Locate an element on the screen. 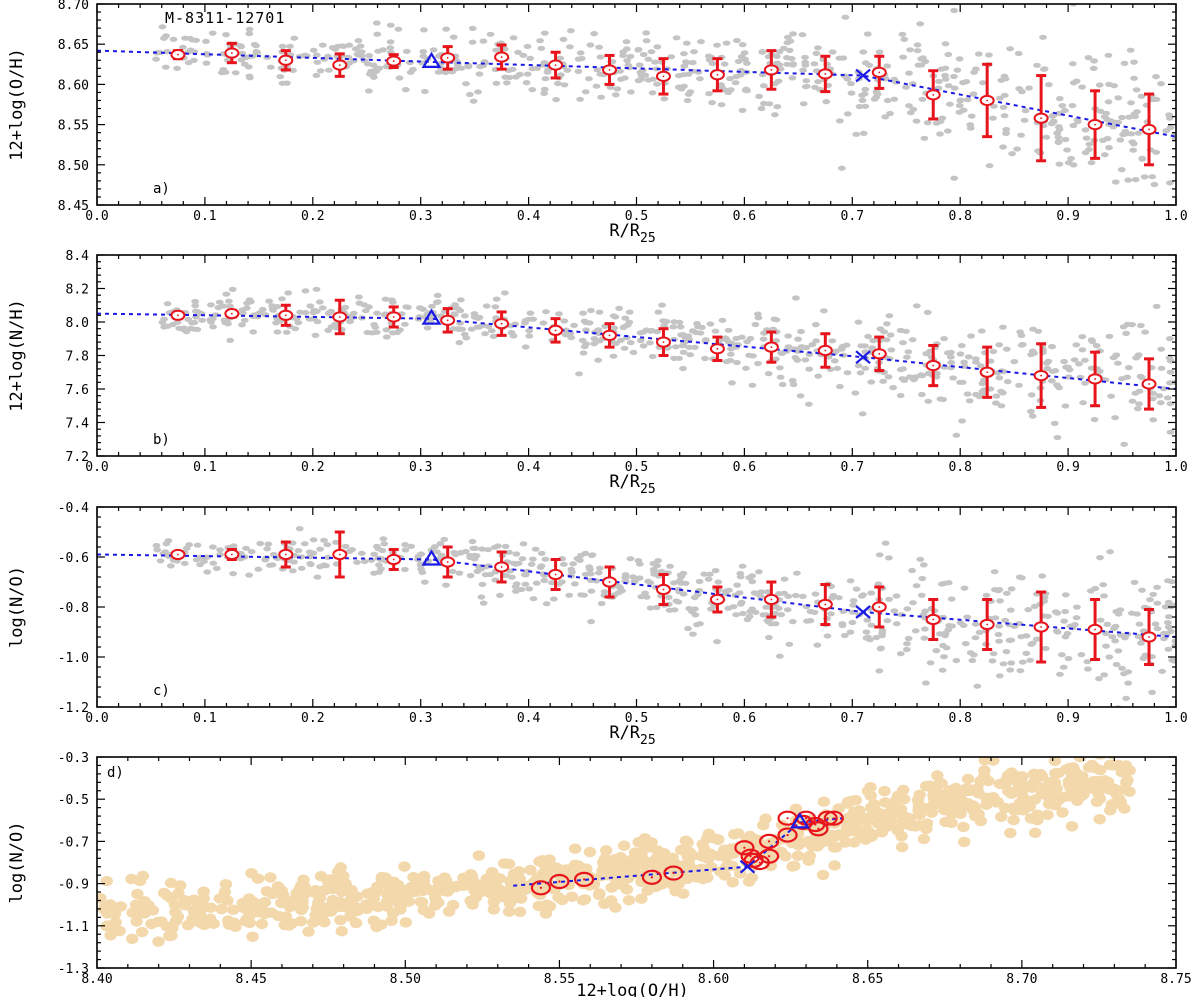 The height and width of the screenshot is (997, 1200). panel-c-break-triangle is located at coordinates (431, 557).